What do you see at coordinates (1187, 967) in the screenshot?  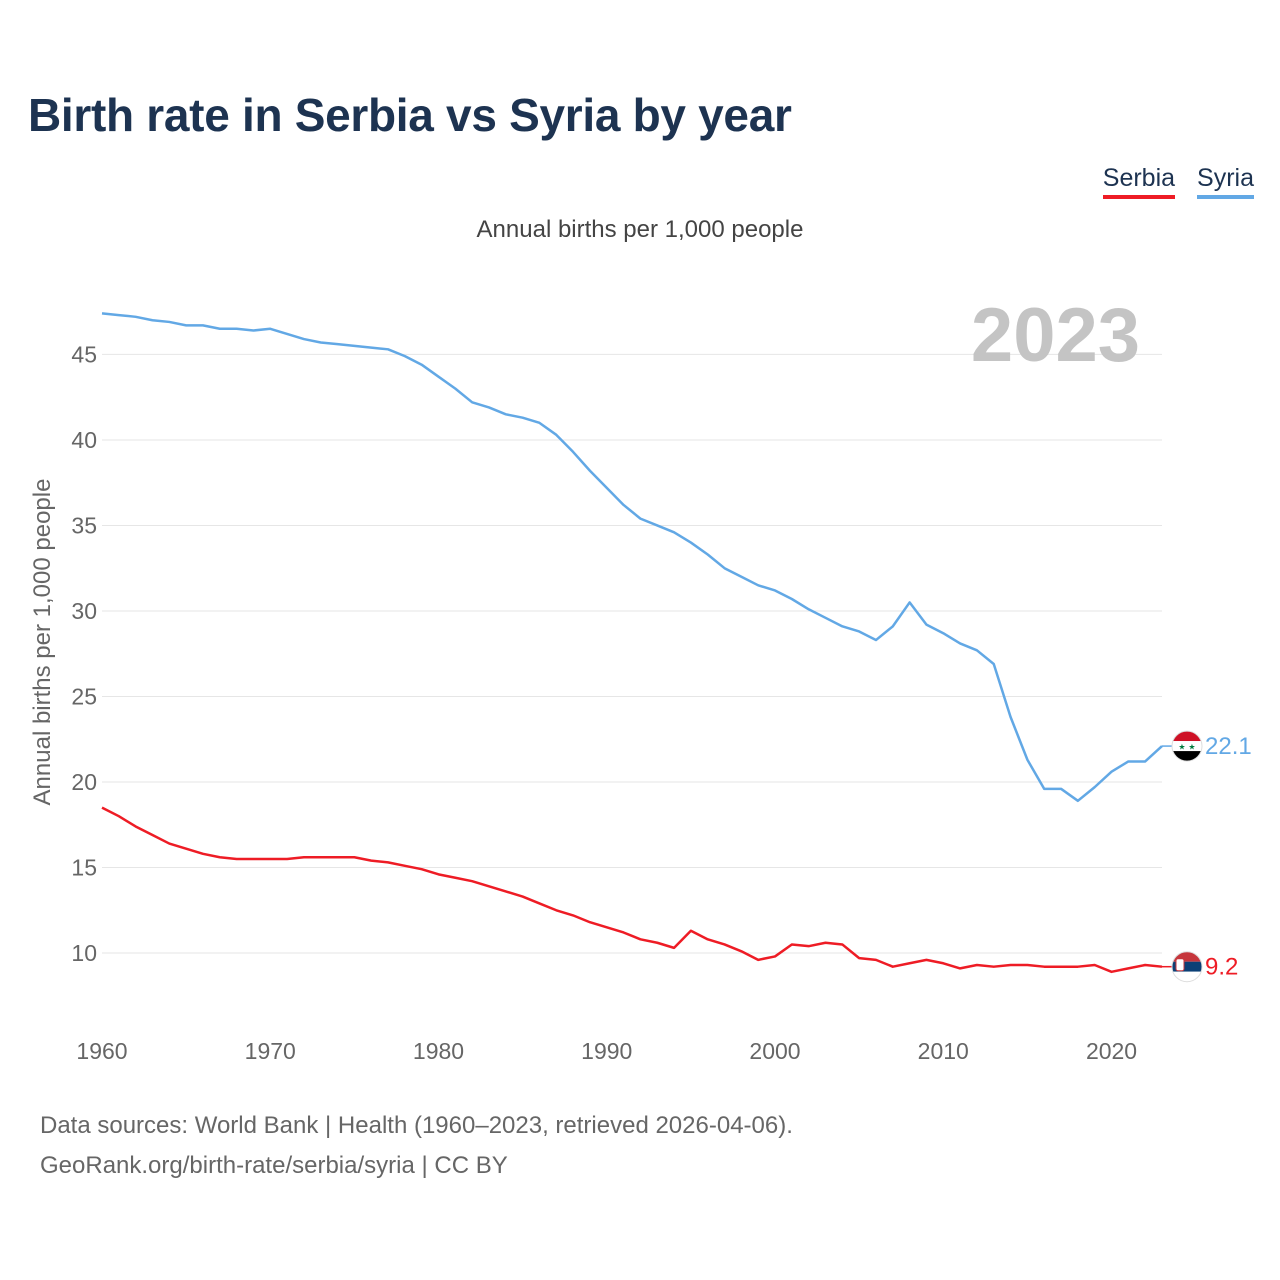 I see `flag-icon-serbia` at bounding box center [1187, 967].